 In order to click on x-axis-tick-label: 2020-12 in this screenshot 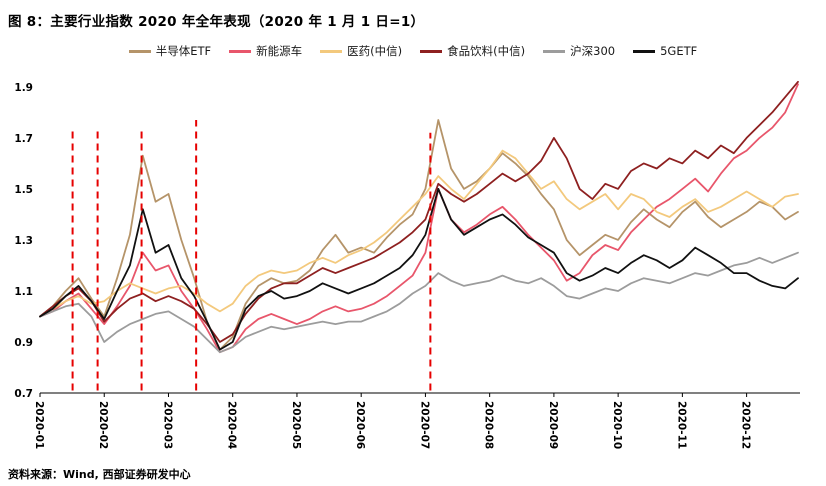, I will do `click(746, 425)`.